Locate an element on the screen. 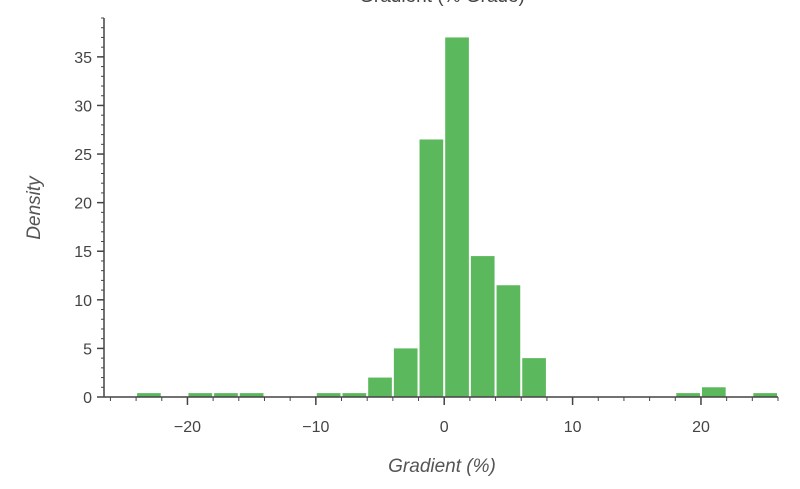  x-tick-label: −10 is located at coordinates (315, 427).